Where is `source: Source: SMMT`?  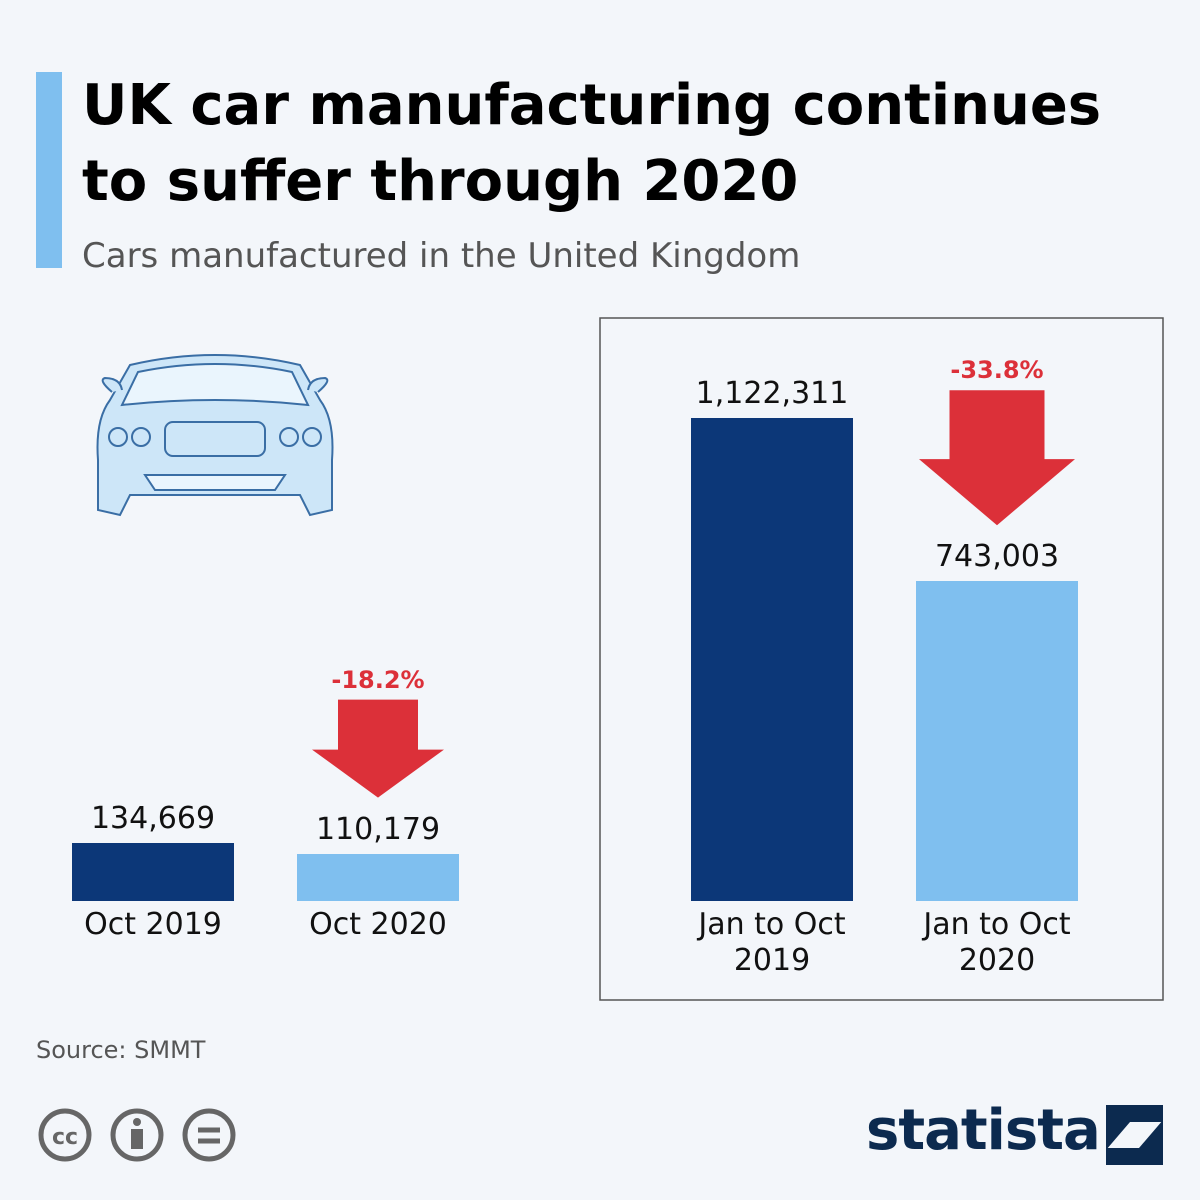 source: Source: SMMT is located at coordinates (121, 1050).